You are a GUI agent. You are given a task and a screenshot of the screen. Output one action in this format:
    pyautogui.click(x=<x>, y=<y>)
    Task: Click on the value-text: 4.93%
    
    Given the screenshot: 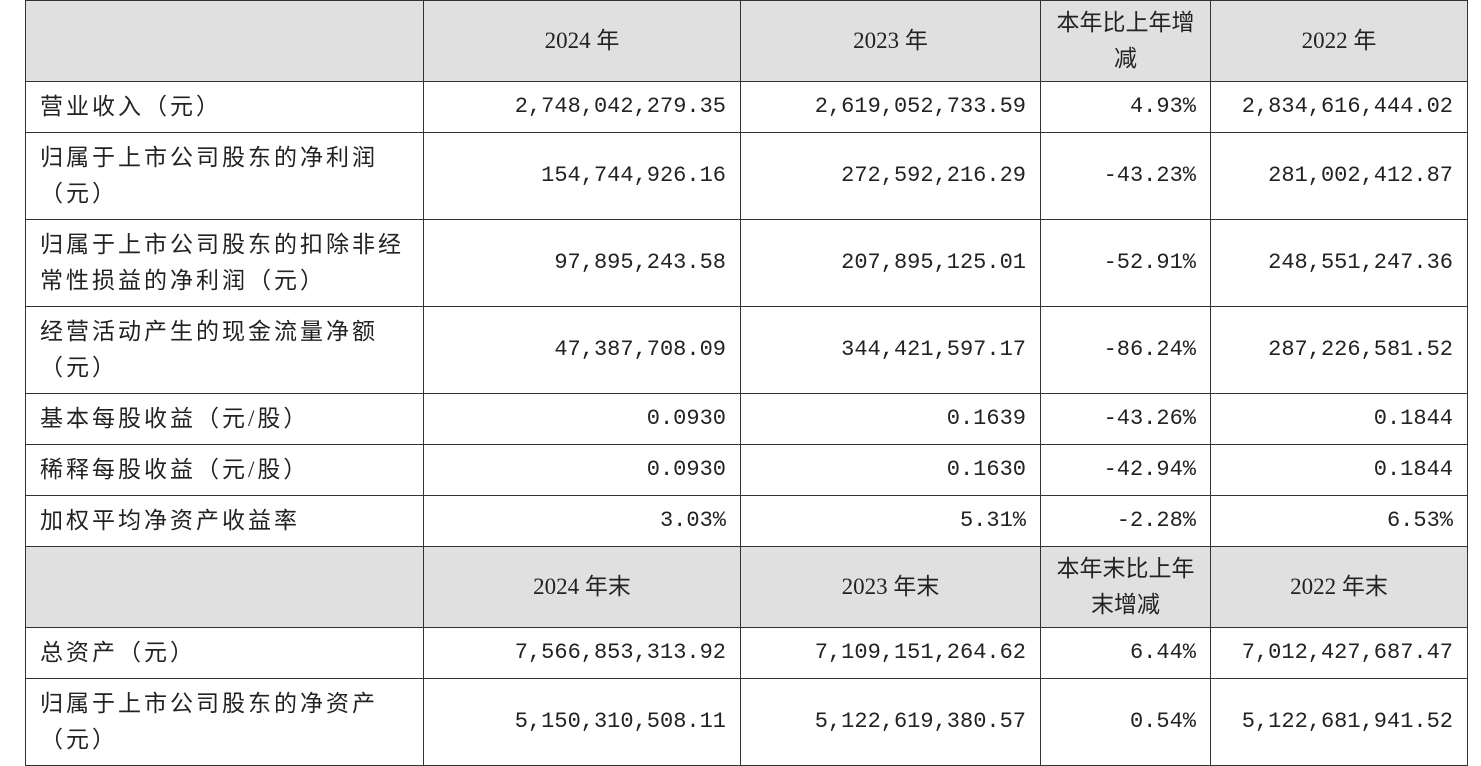 What is the action you would take?
    pyautogui.click(x=1162, y=106)
    